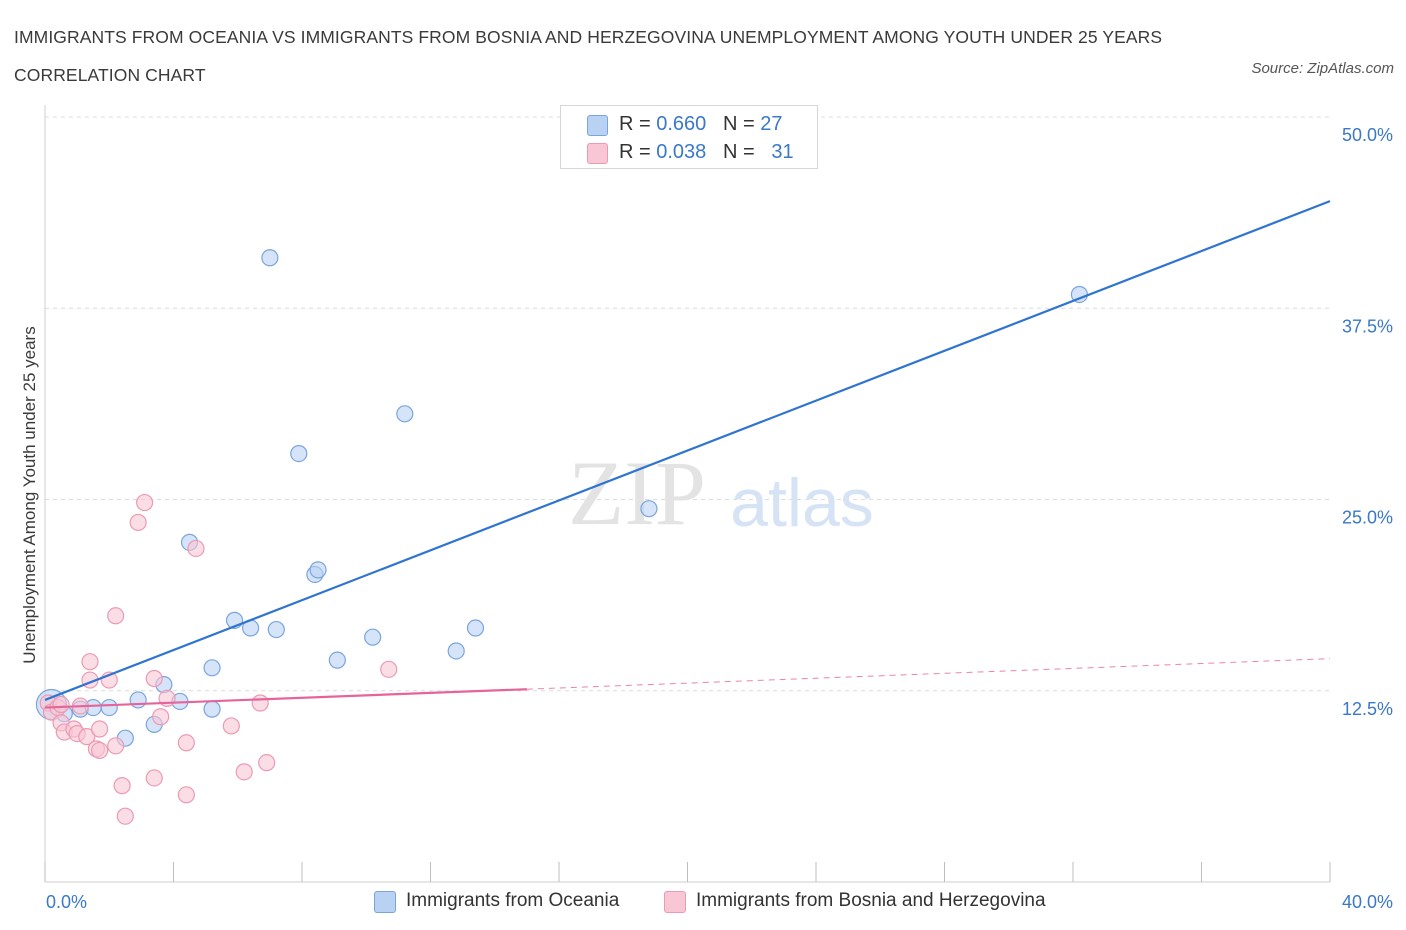 The image size is (1406, 930). Describe the element at coordinates (802, 503) in the screenshot. I see `watermark-atlas: atlas` at that location.